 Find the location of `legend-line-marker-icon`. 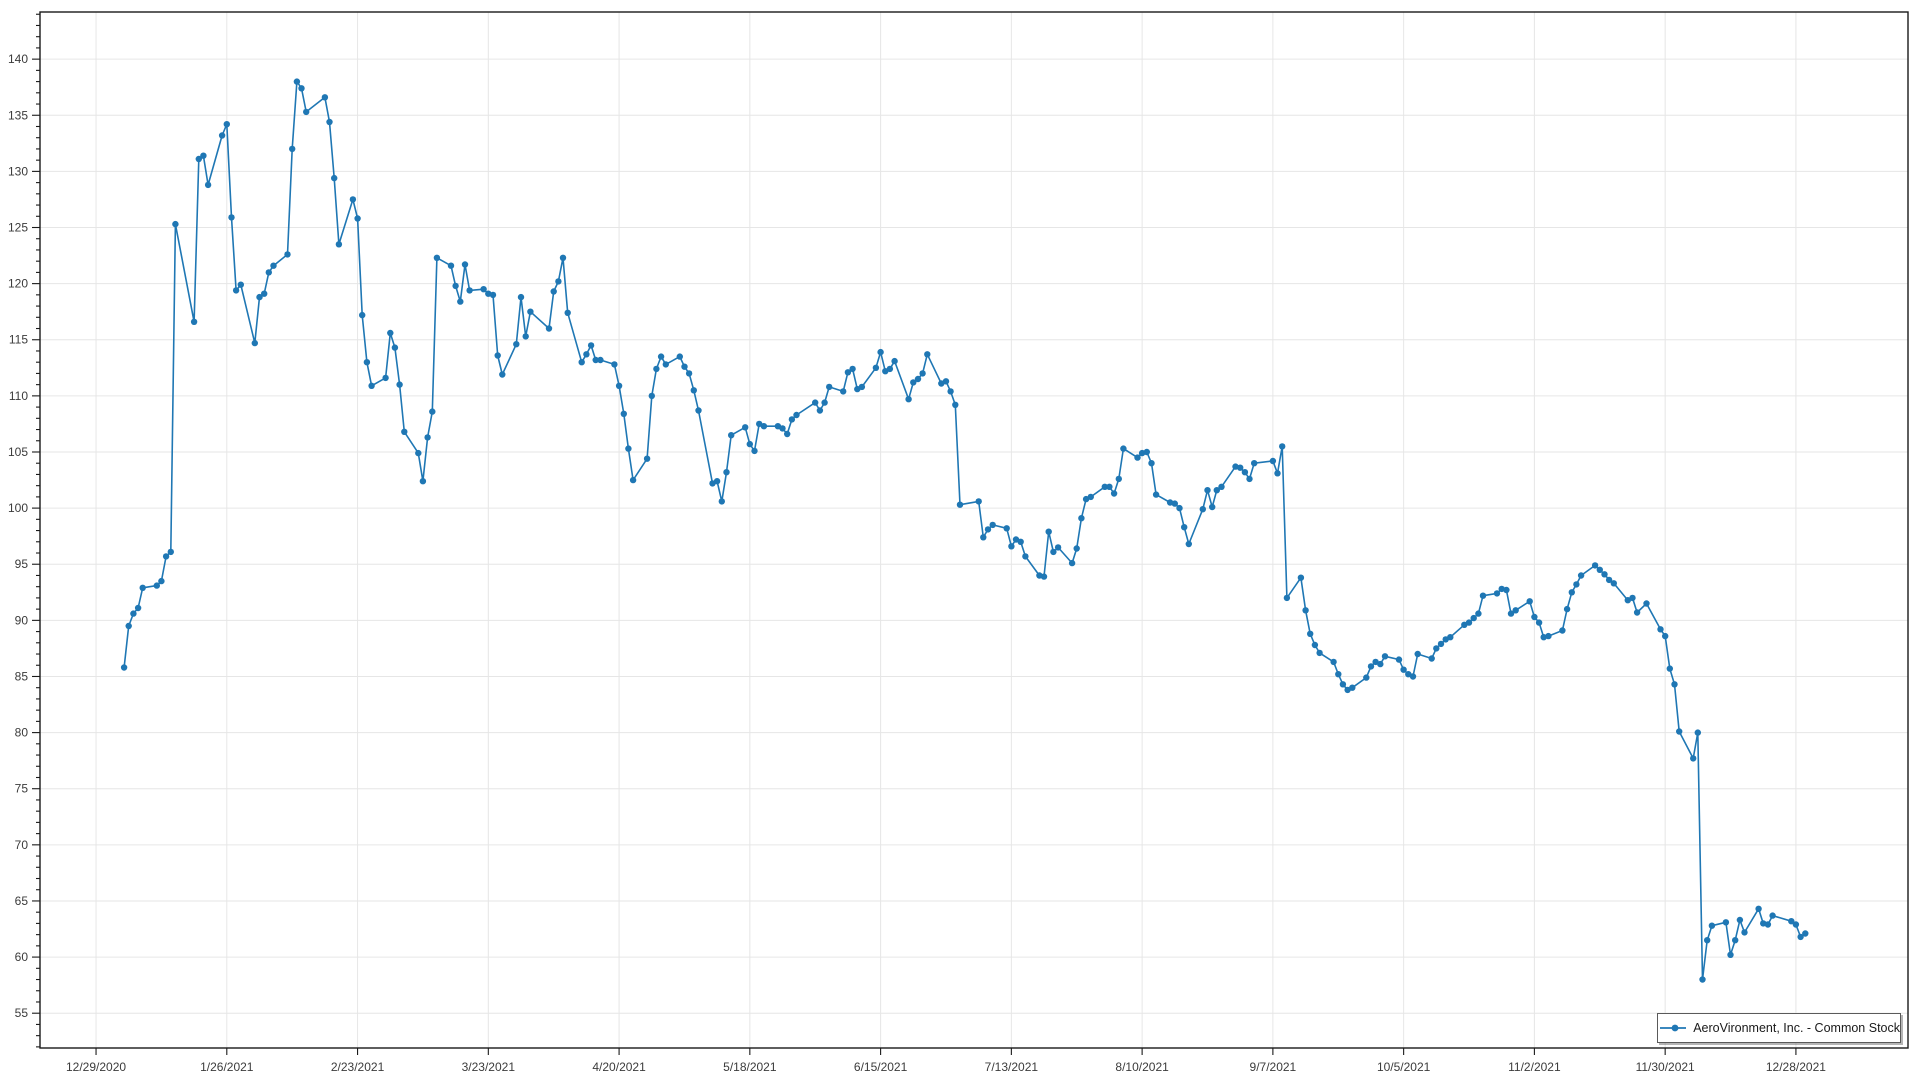

legend-line-marker-icon is located at coordinates (1673, 1028).